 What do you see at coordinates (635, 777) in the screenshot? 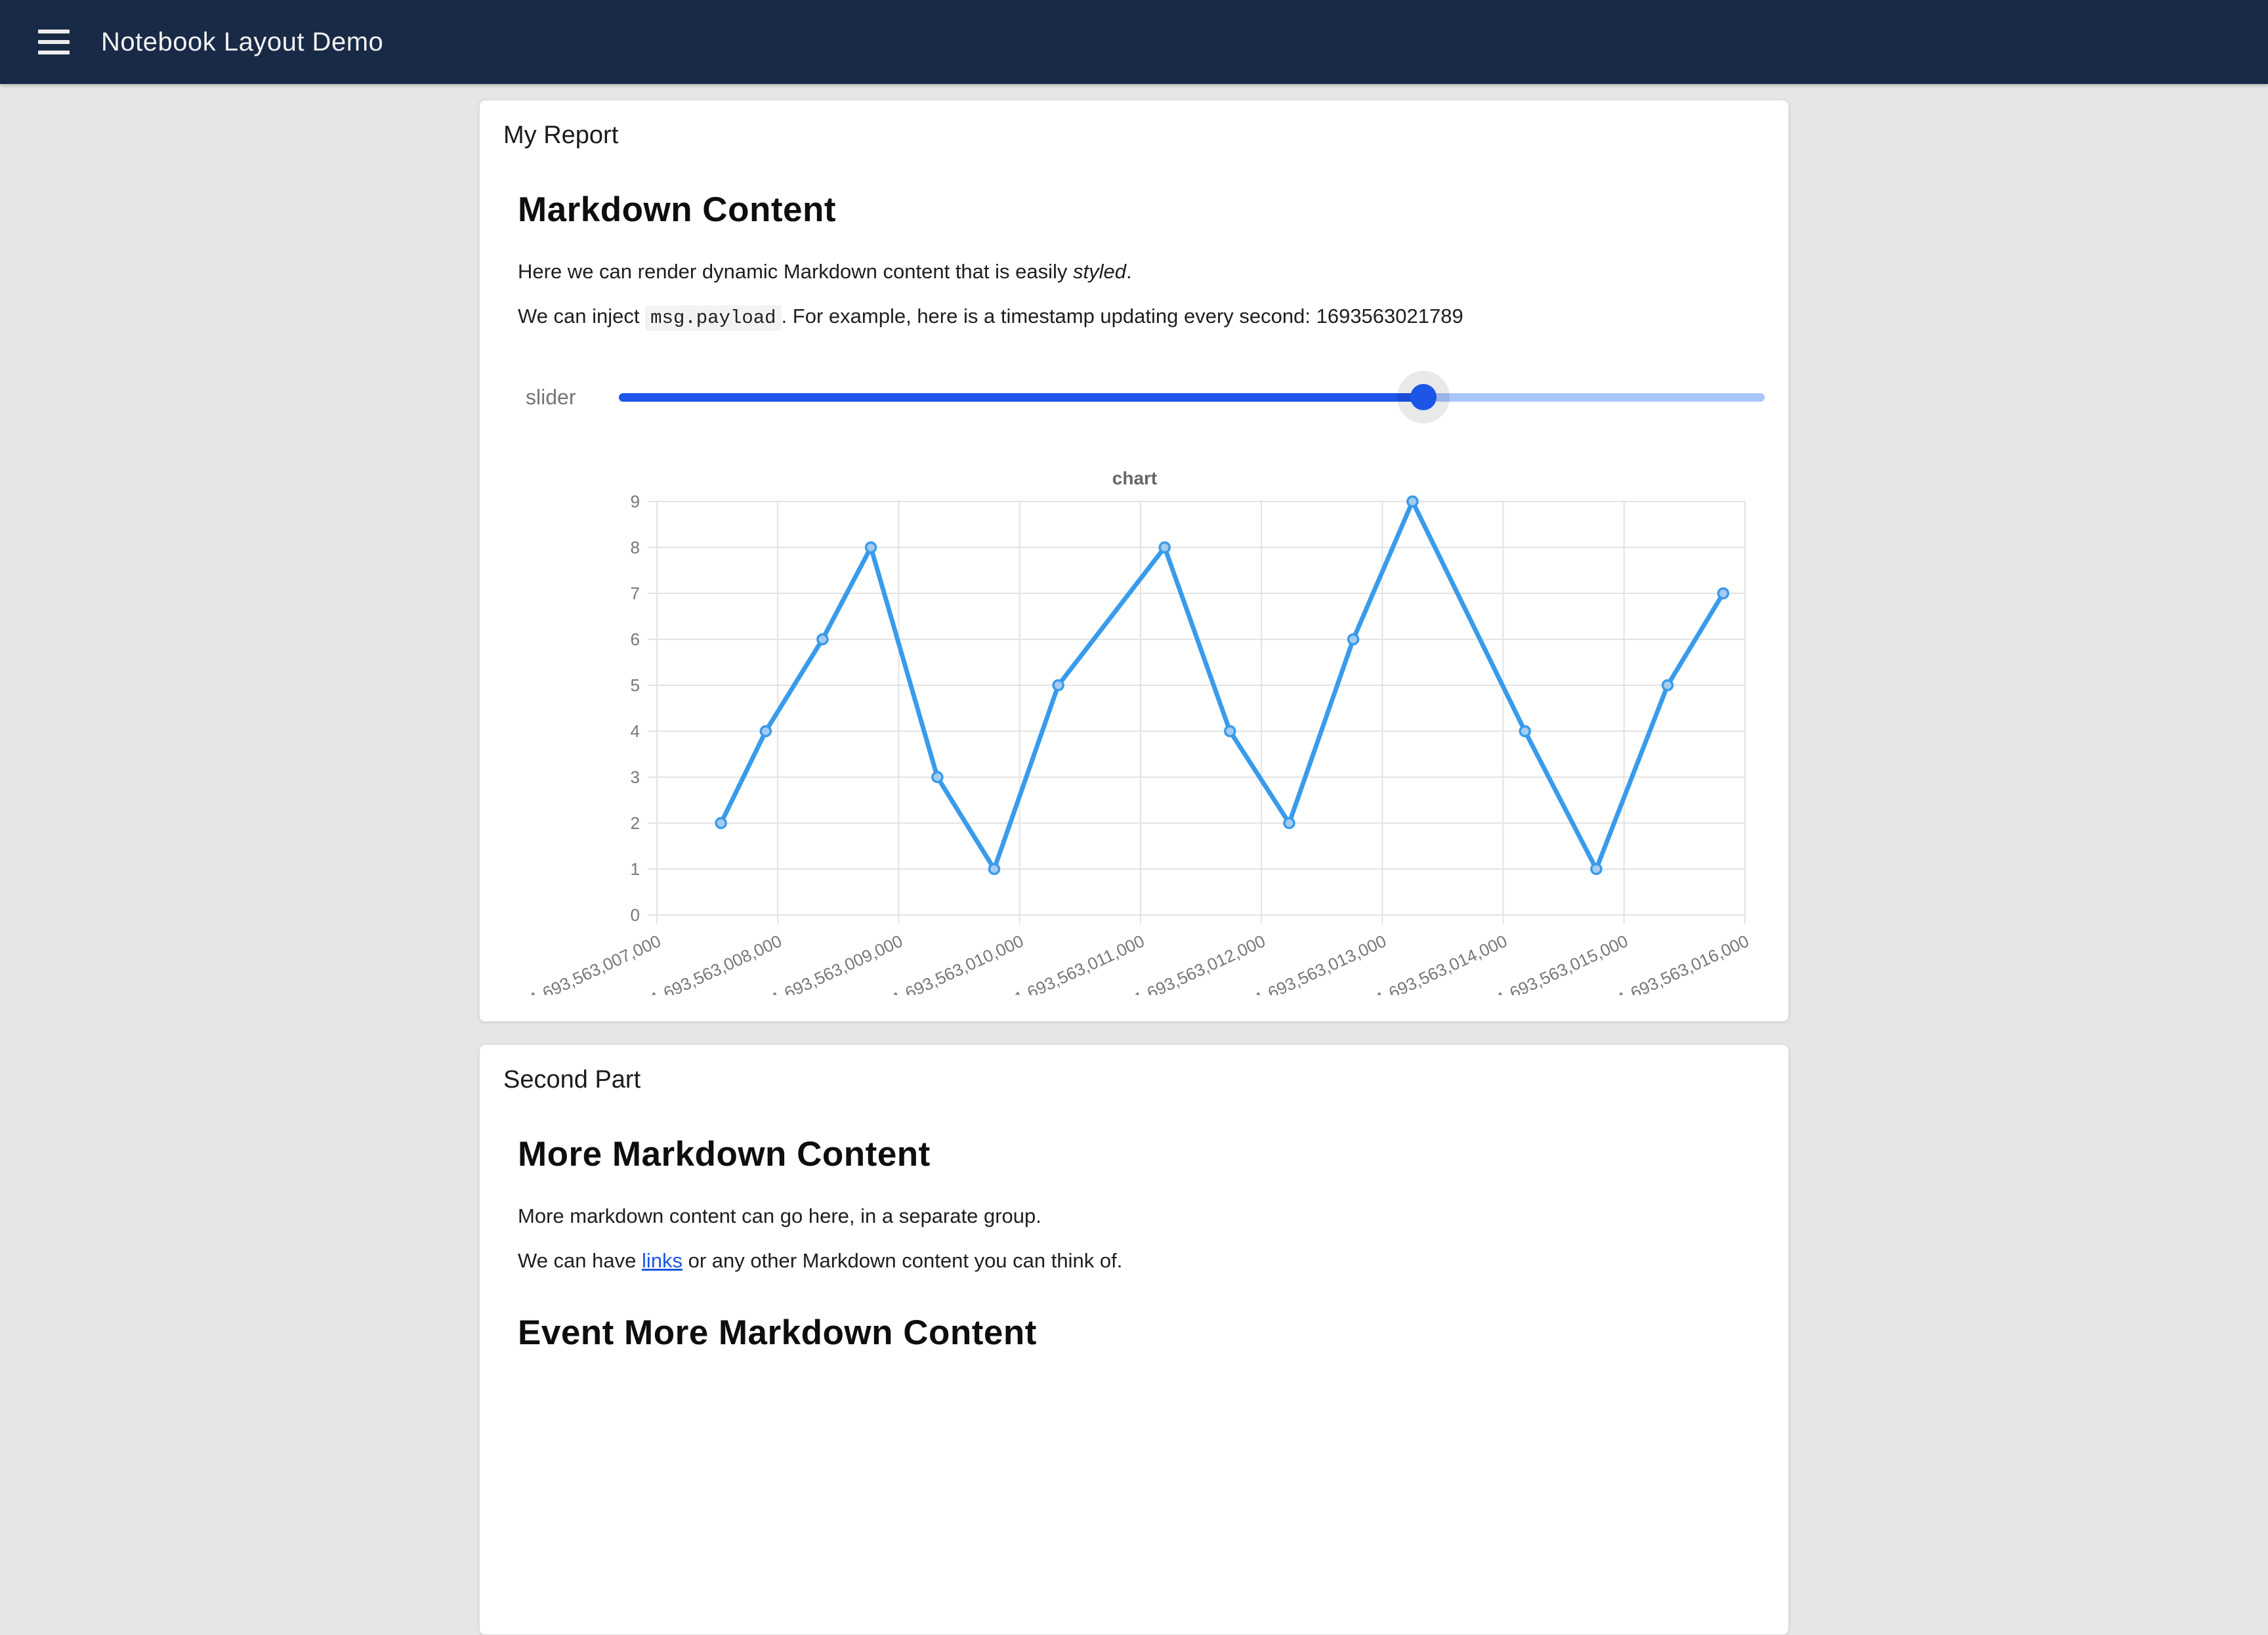
I see `svg-text: 3` at bounding box center [635, 777].